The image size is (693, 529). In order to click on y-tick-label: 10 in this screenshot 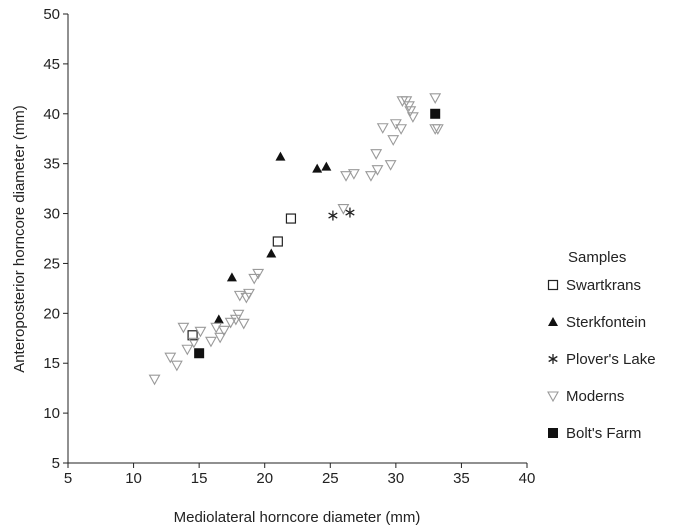, I will do `click(51, 413)`.